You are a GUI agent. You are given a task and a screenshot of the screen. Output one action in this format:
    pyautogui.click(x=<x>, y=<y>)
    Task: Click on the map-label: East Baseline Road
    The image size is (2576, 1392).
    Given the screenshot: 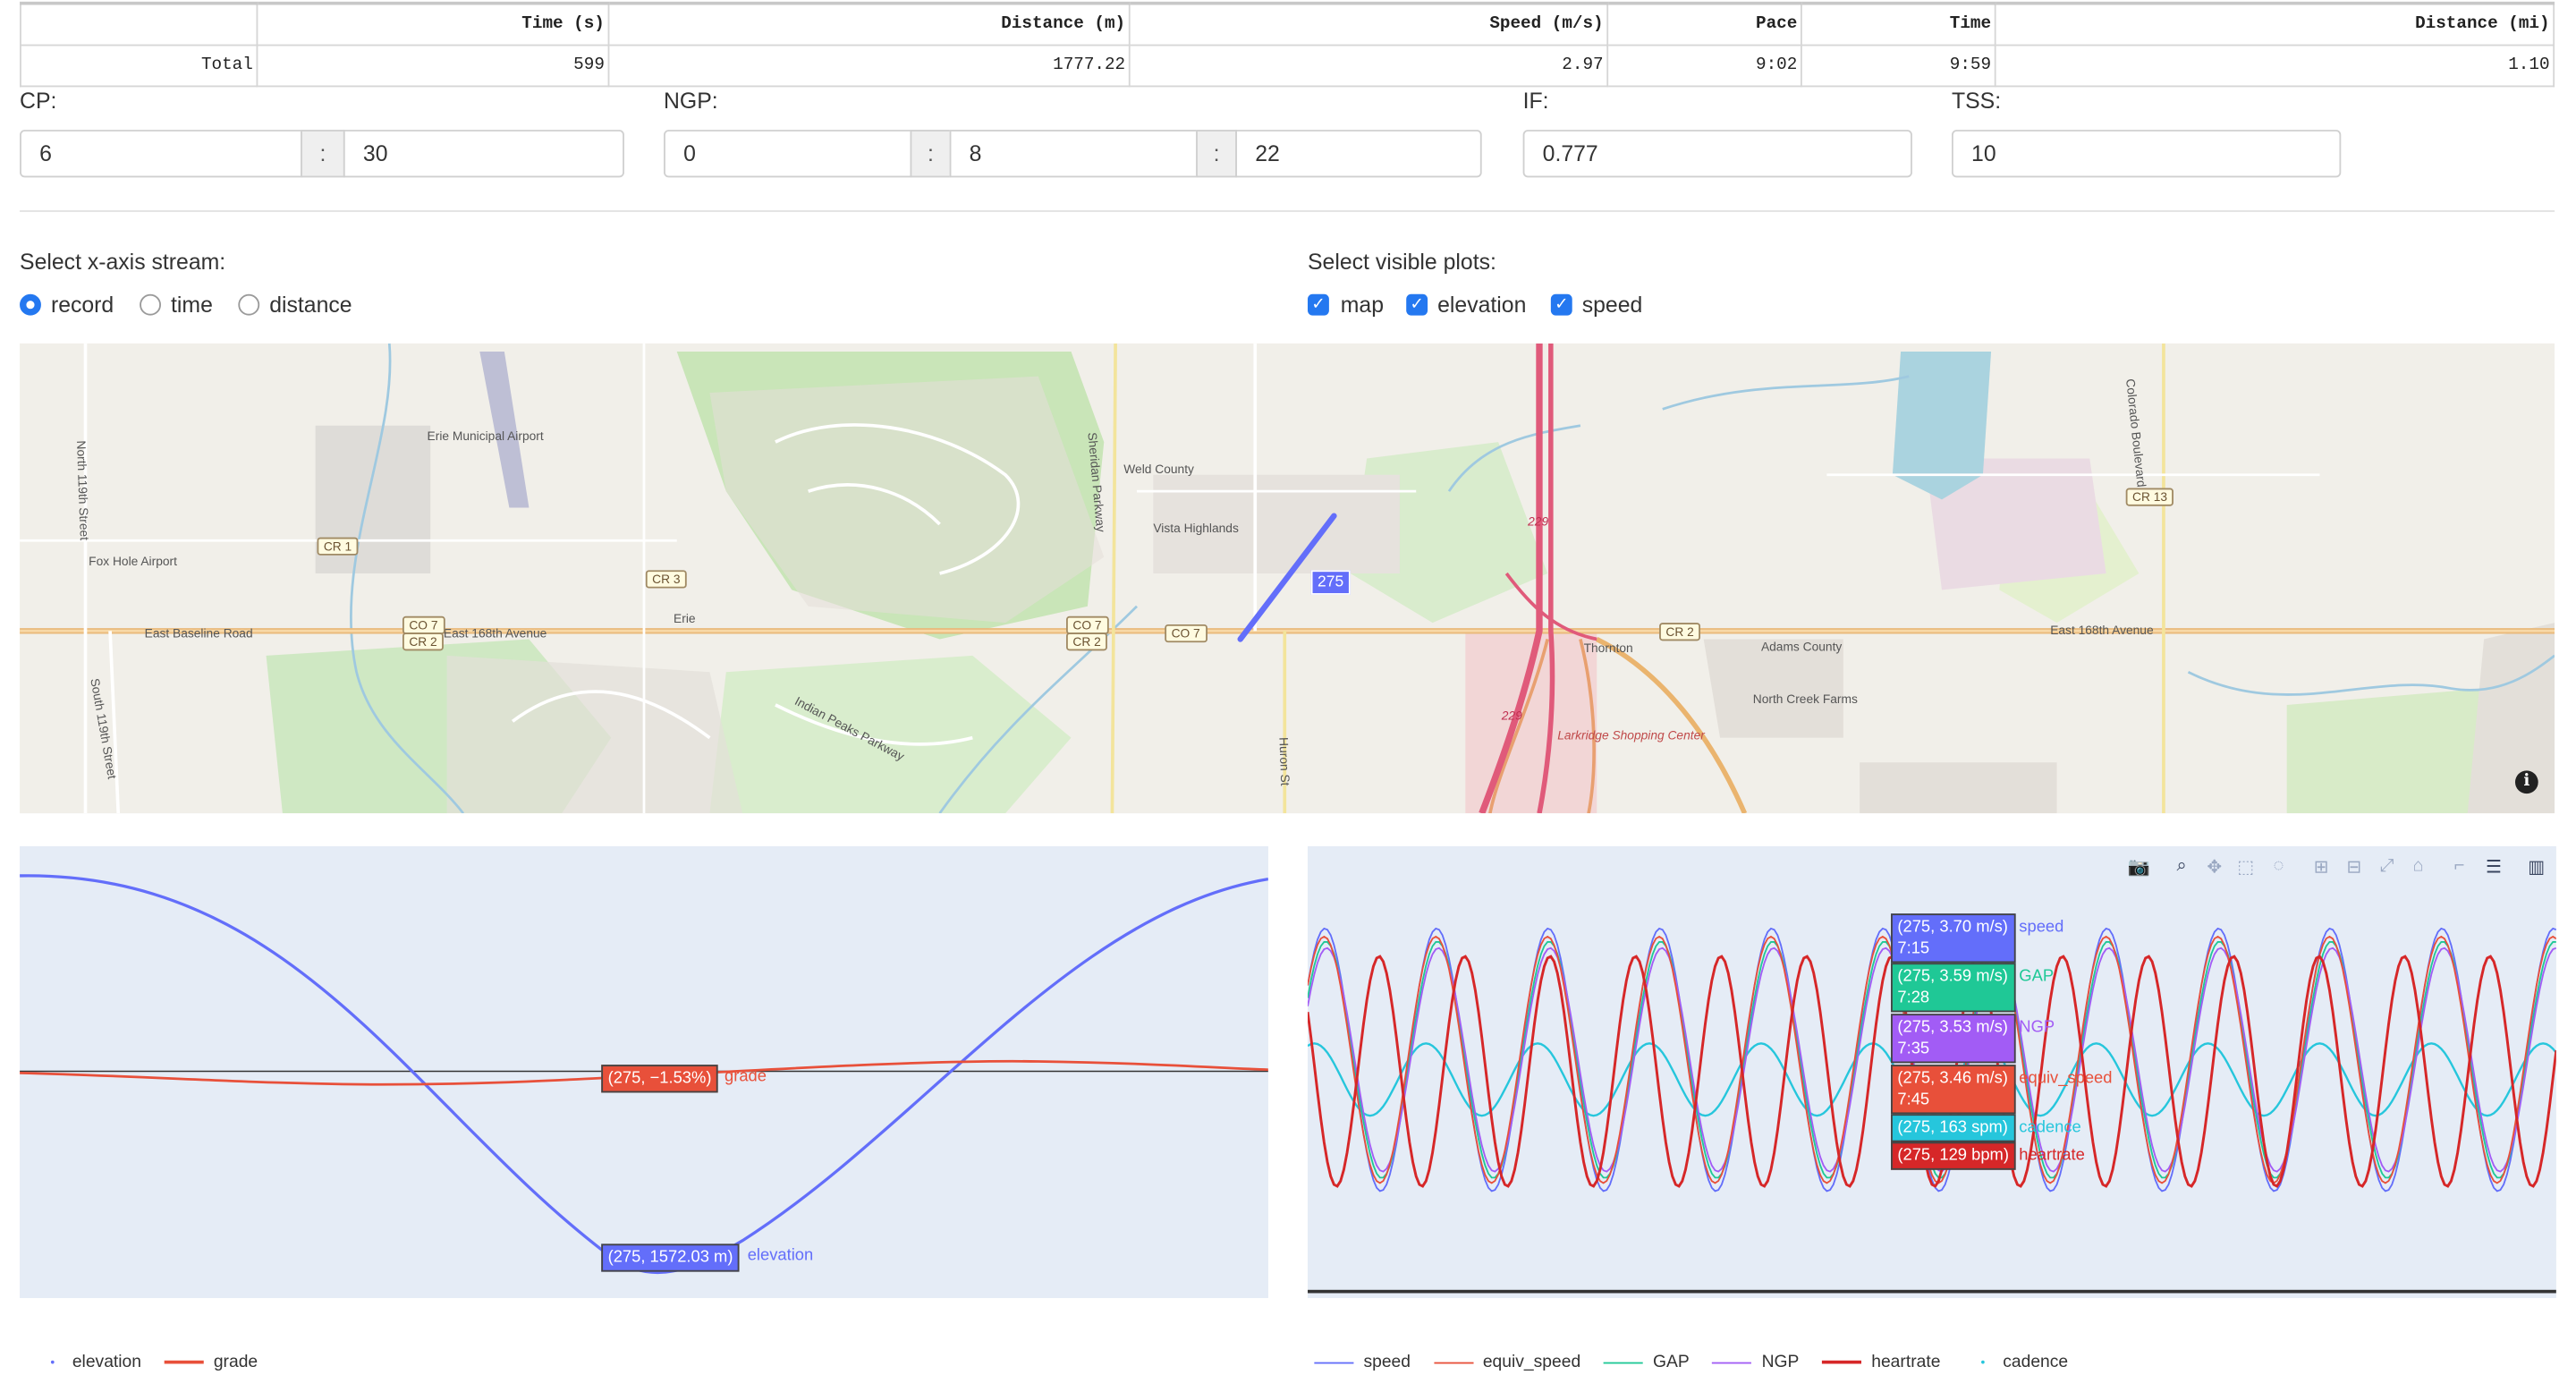 What is the action you would take?
    pyautogui.click(x=198, y=633)
    